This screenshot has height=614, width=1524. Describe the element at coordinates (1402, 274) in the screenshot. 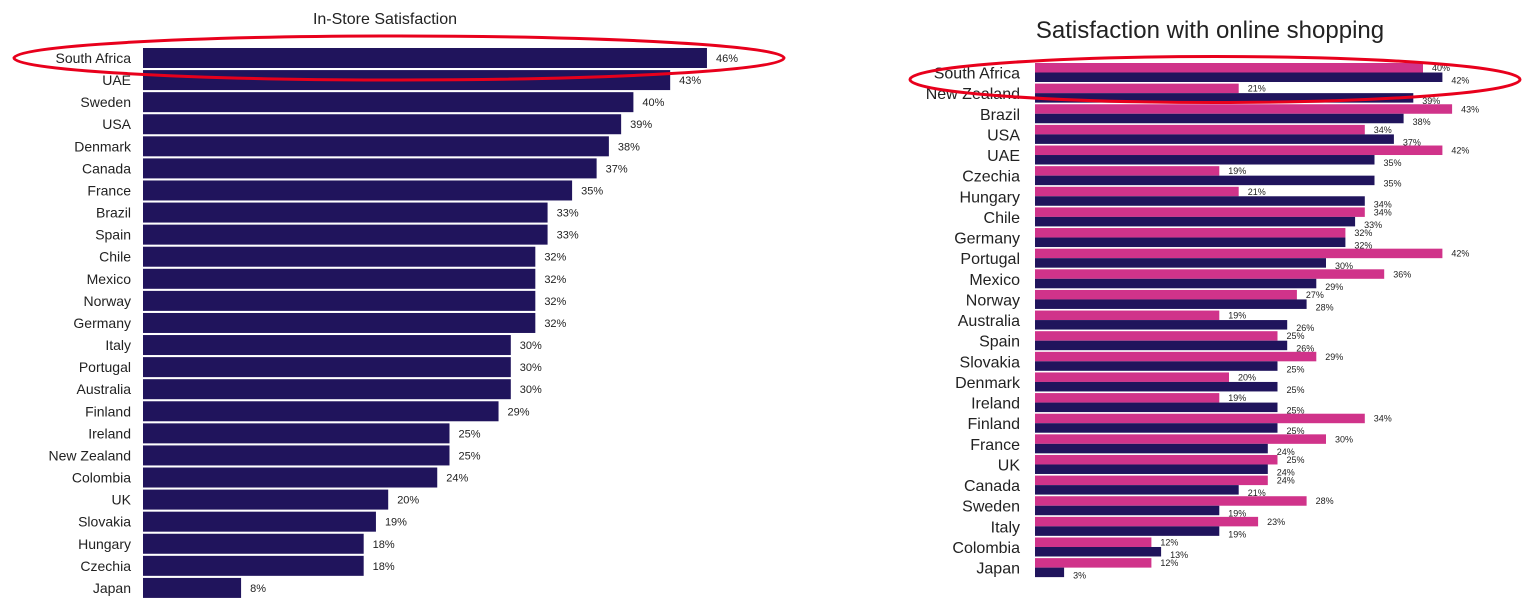

I see `data-label: 36%` at that location.